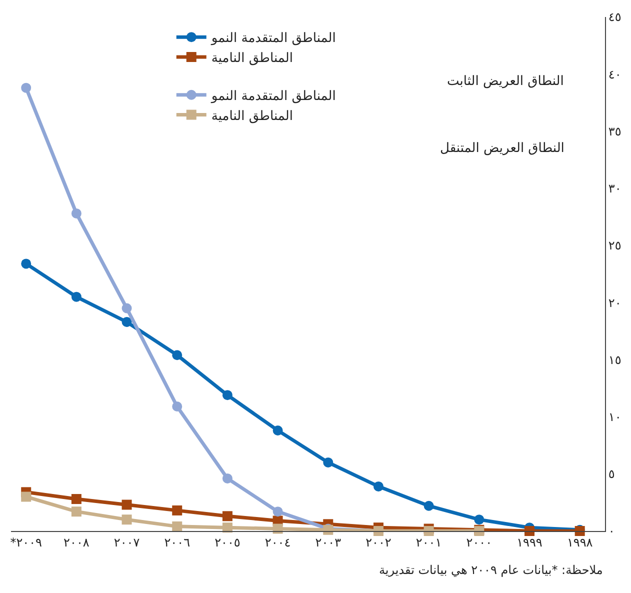 Image resolution: width=631 pixels, height=593 pixels. Describe the element at coordinates (127, 542) in the screenshot. I see `x-tick-label: ٢٠٠٧` at that location.